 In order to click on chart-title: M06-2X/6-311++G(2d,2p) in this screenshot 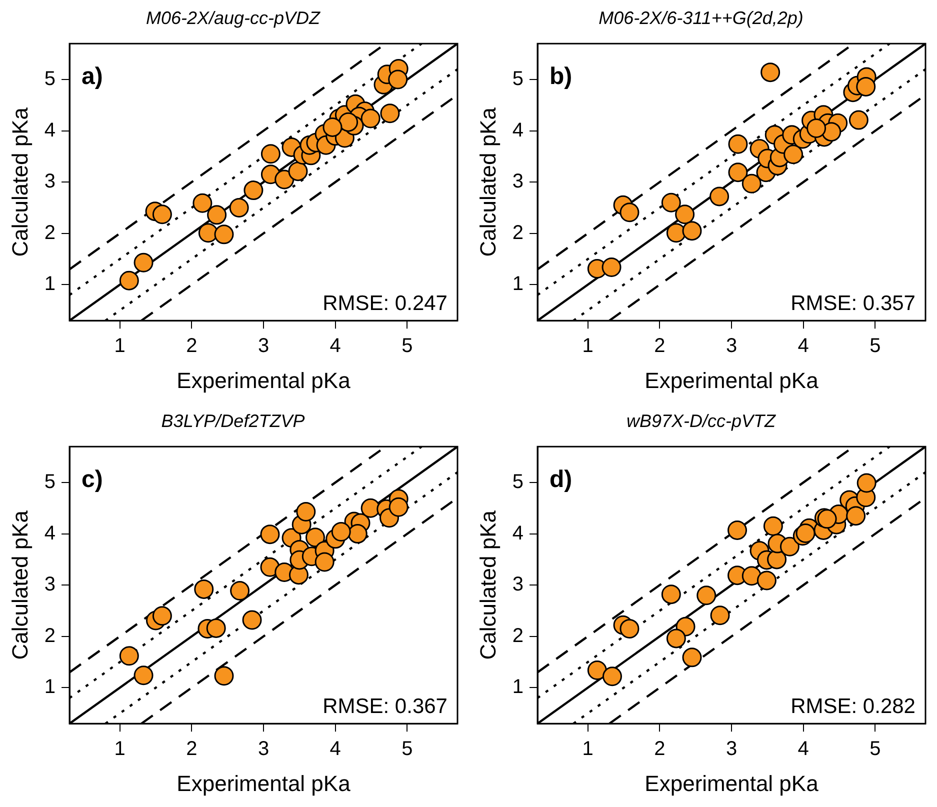, I will do `click(701, 18)`.